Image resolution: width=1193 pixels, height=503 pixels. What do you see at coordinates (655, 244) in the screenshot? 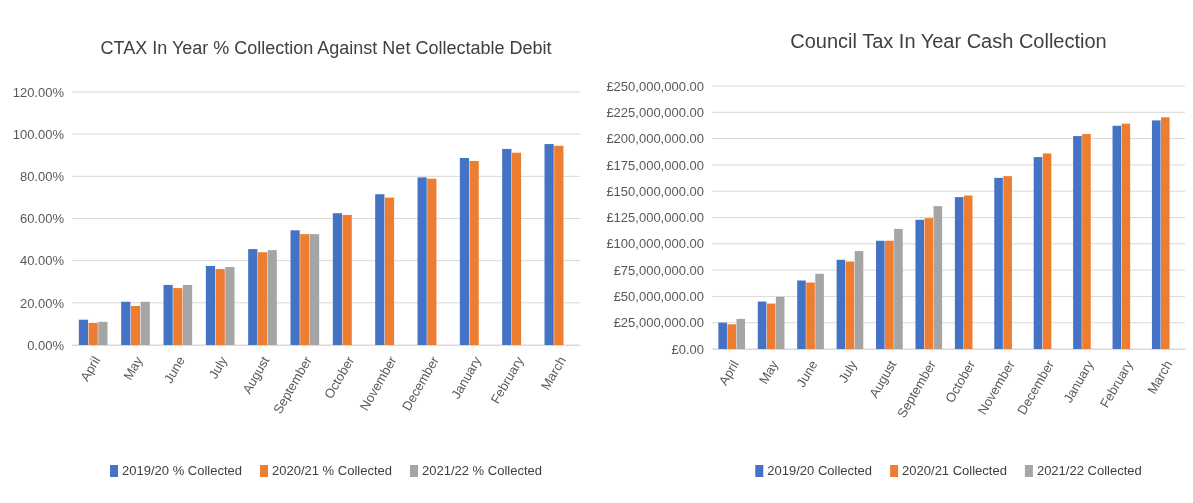
I see `y-tick-label: £100,000,000.00` at bounding box center [655, 244].